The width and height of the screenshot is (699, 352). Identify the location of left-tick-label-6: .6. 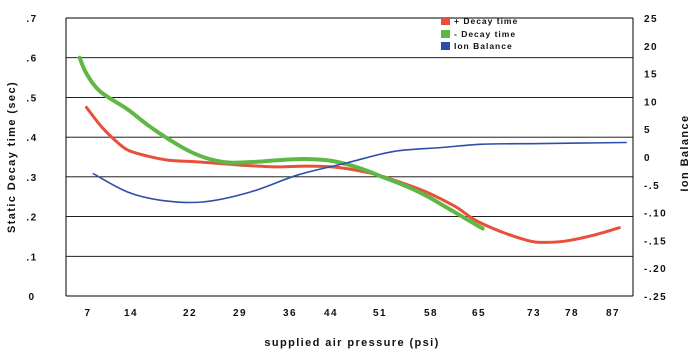
(31, 59).